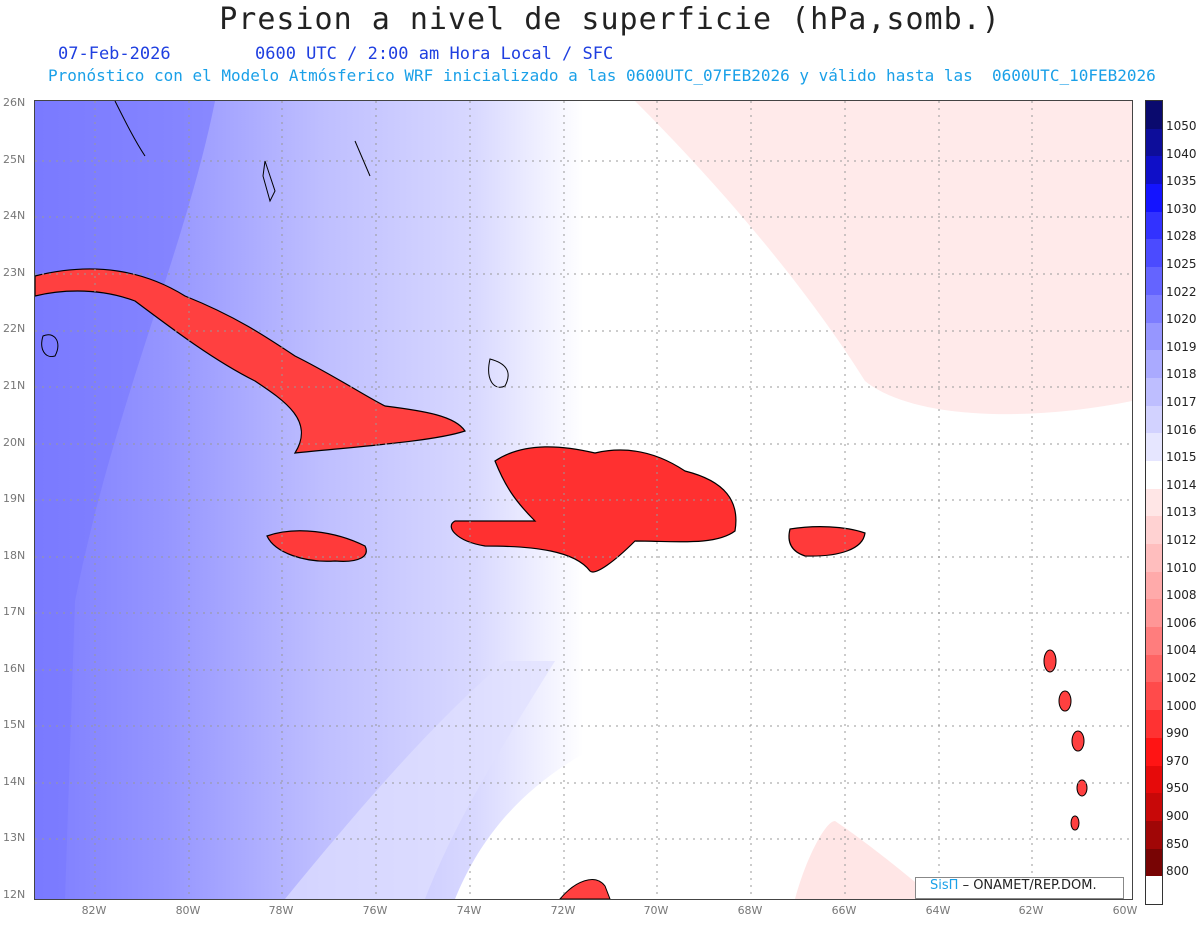  Describe the element at coordinates (1181, 622) in the screenshot. I see `colorbar-label: 1006` at that location.